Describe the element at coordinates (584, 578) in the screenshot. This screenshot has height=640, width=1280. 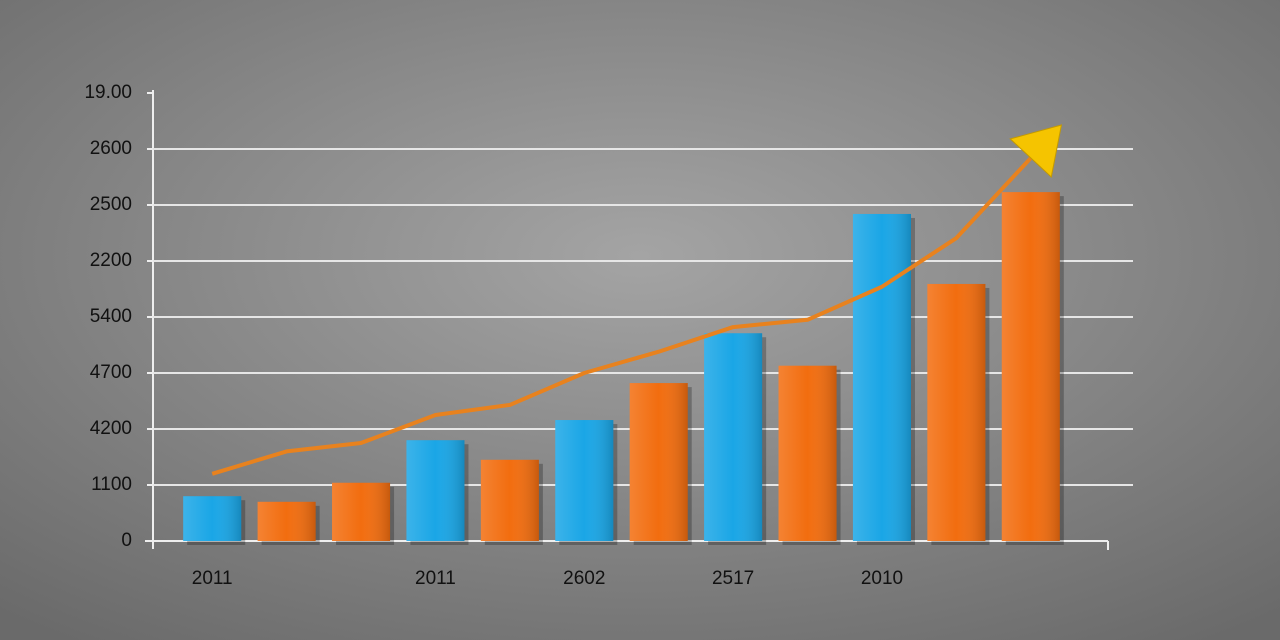
I see `x-tick-label: 2602` at that location.